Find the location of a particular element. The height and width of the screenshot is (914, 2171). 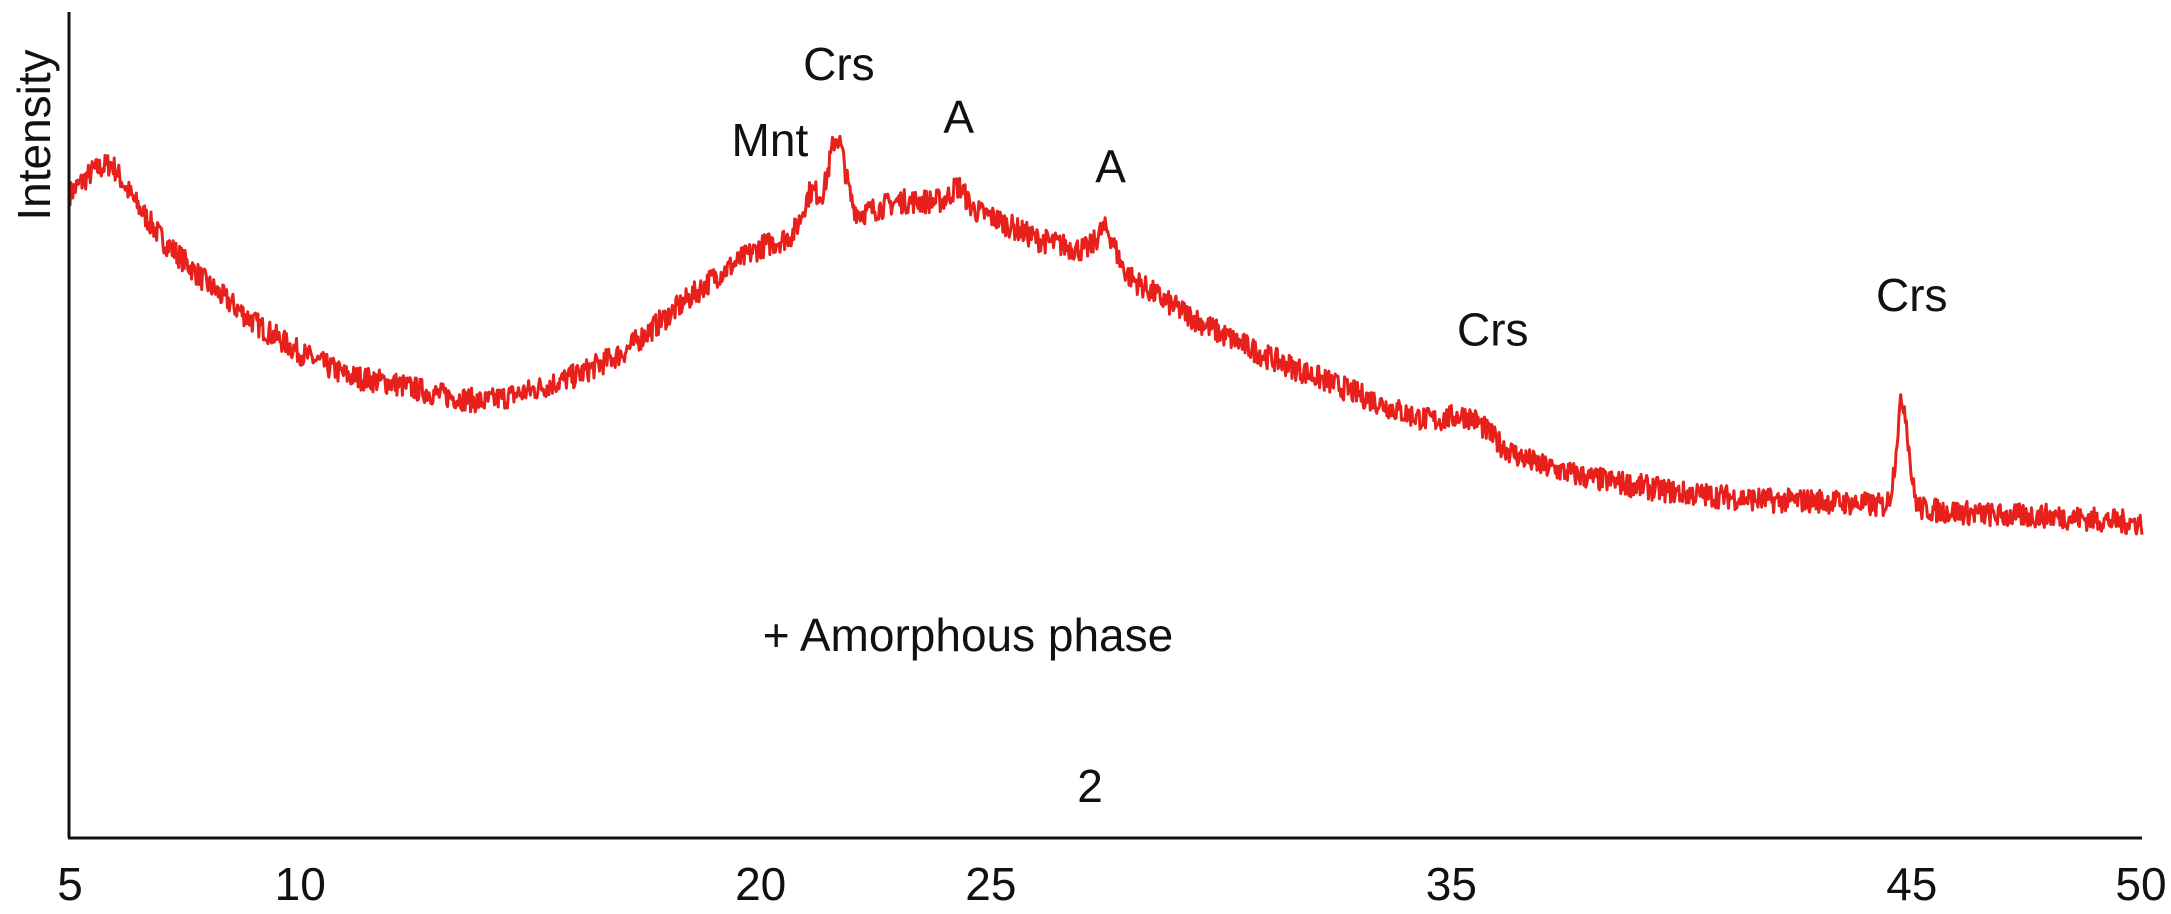

x-tick-label: 45 is located at coordinates (1911, 884).